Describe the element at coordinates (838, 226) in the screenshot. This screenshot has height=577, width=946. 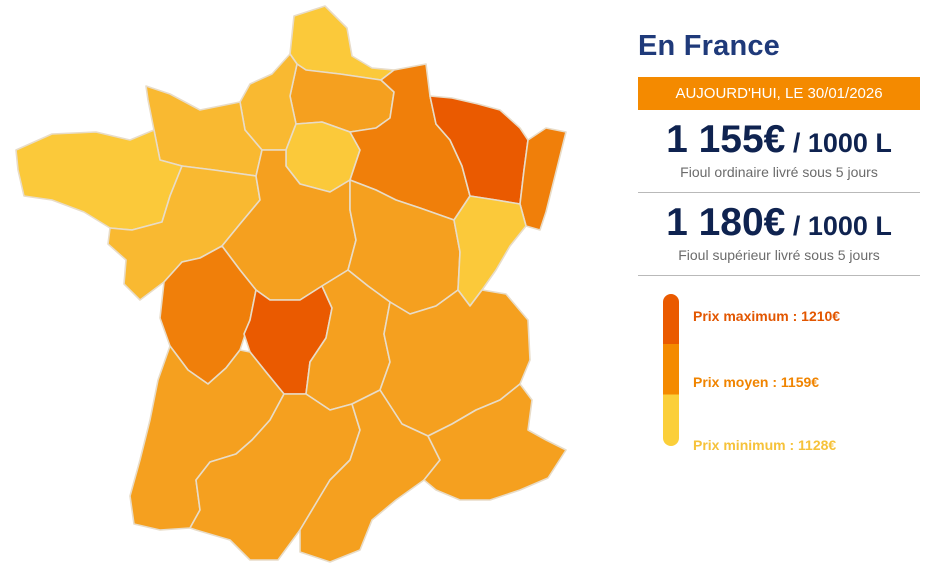
I see `price-superieur-unit: / 1000 L` at that location.